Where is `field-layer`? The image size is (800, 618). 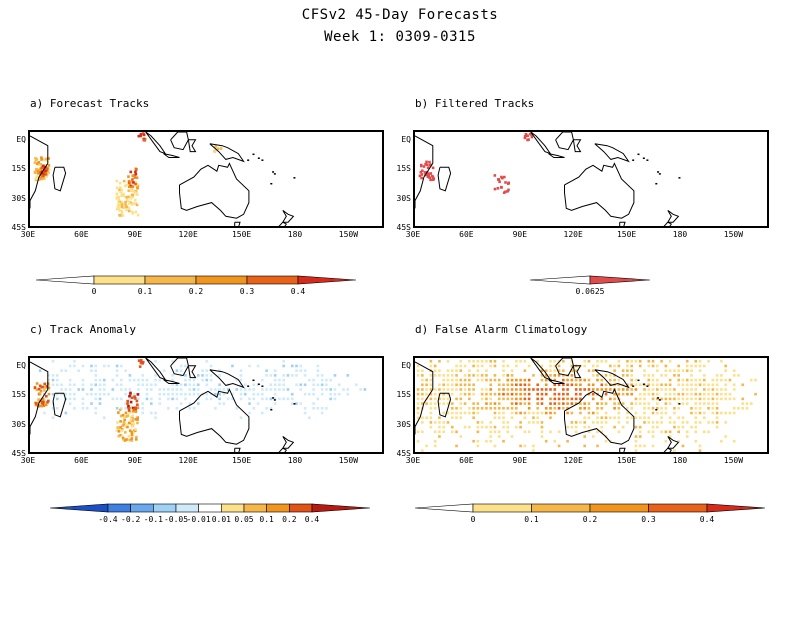 field-layer is located at coordinates (163, 179).